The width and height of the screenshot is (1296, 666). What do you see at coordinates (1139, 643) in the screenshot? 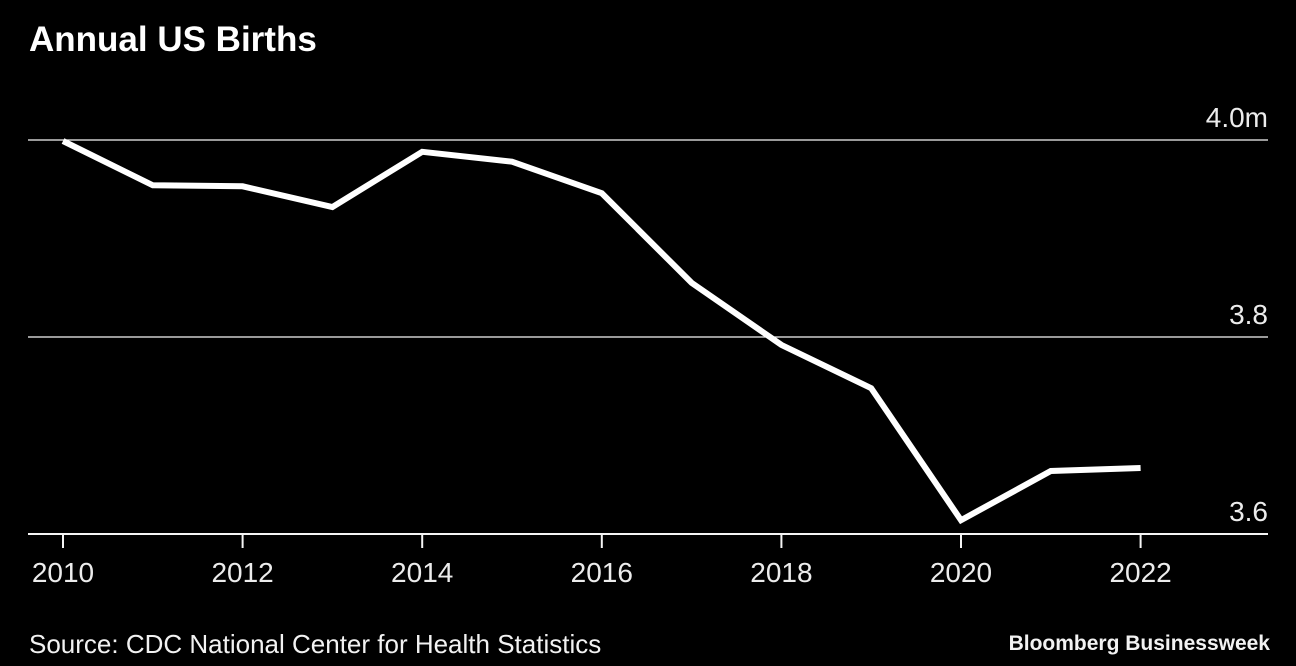
I see `publisher-credit: Bloomberg Businessweek` at bounding box center [1139, 643].